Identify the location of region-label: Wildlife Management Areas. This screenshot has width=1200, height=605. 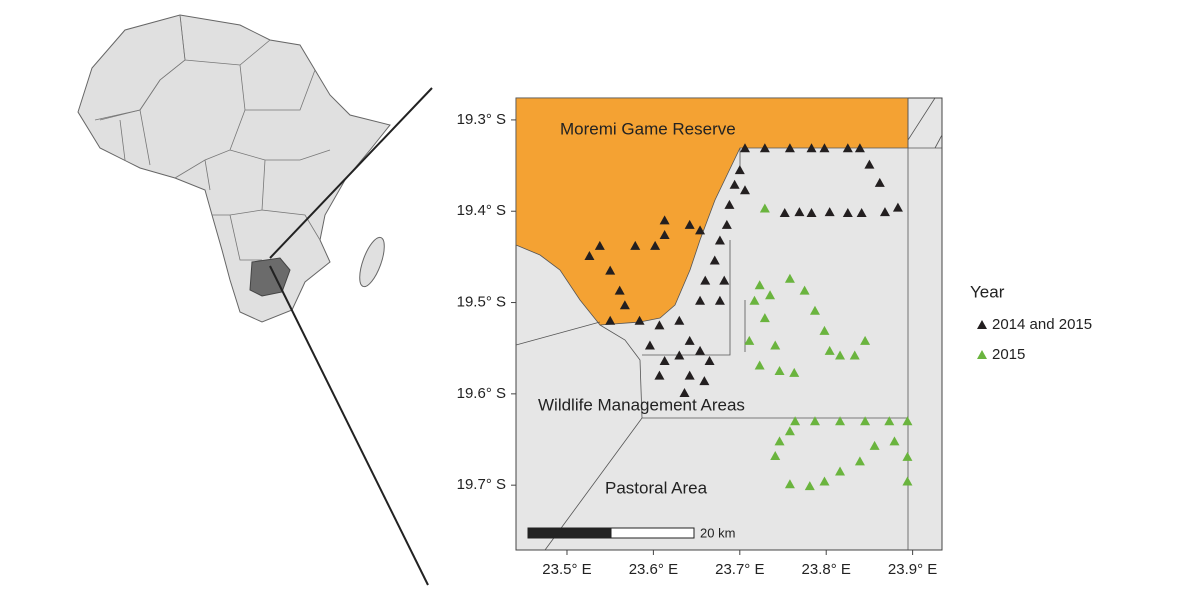
(641, 404).